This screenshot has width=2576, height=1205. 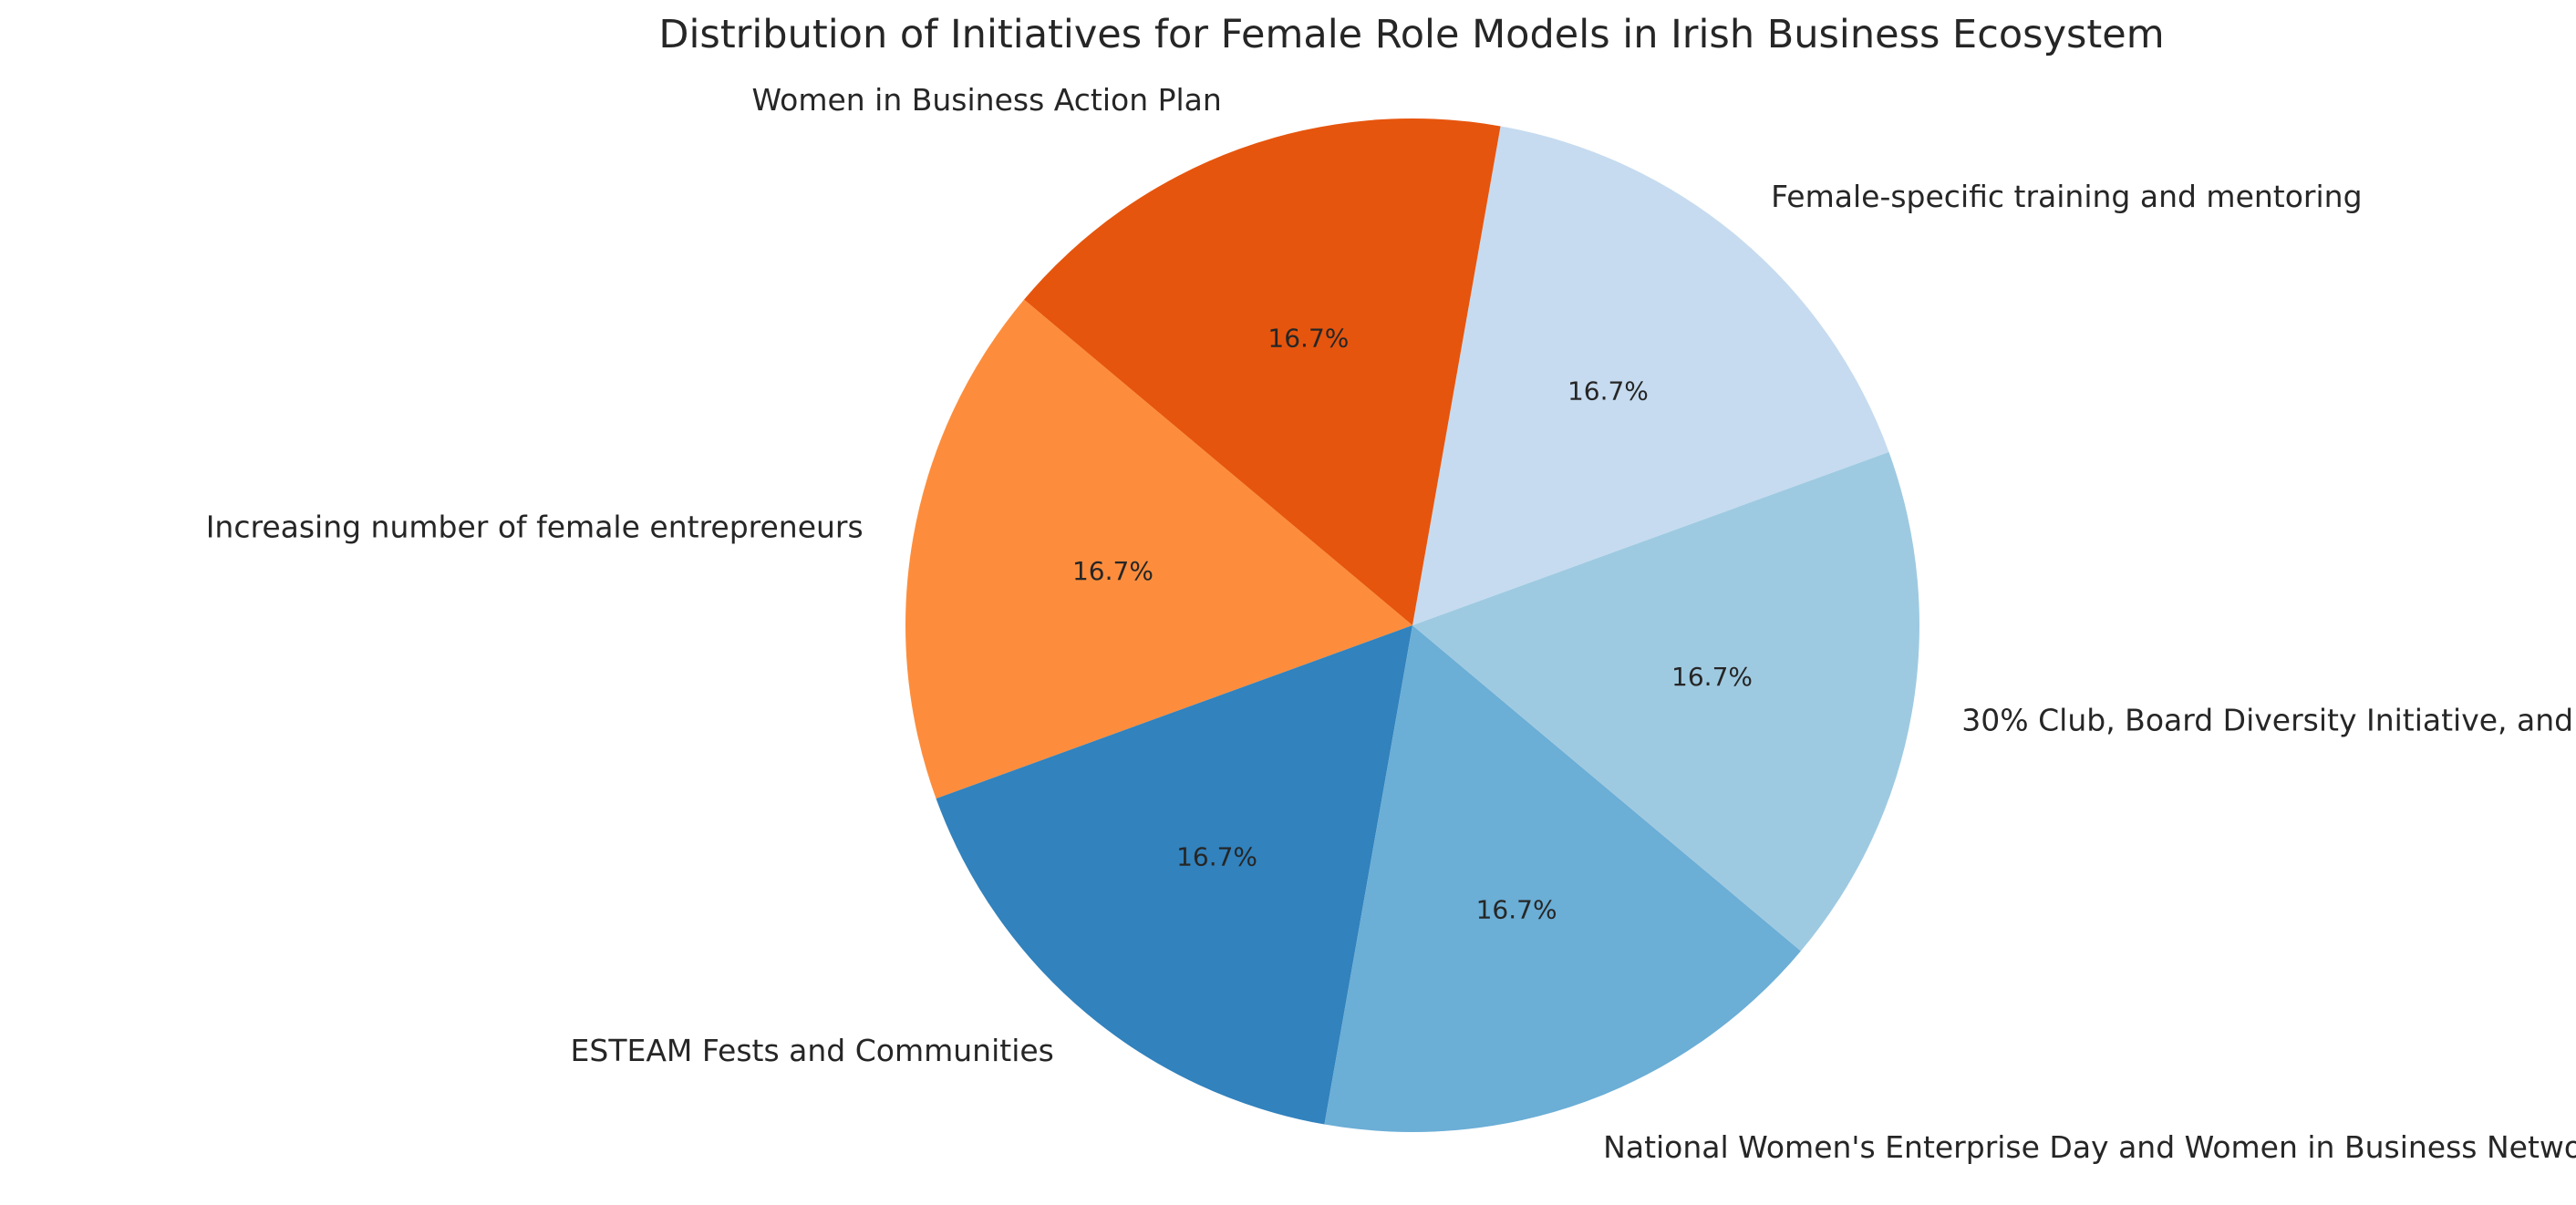 I want to click on slice-label: Women in Business Action Plan, so click(x=986, y=100).